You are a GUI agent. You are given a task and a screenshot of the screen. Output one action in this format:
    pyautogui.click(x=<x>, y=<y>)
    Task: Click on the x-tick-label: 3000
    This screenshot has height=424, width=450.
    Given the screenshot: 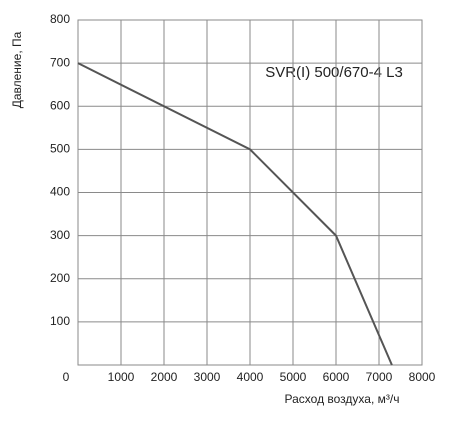 What is the action you would take?
    pyautogui.click(x=207, y=377)
    